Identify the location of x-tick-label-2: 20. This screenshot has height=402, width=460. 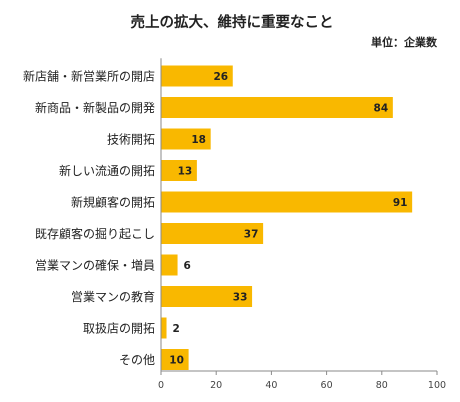
(216, 385).